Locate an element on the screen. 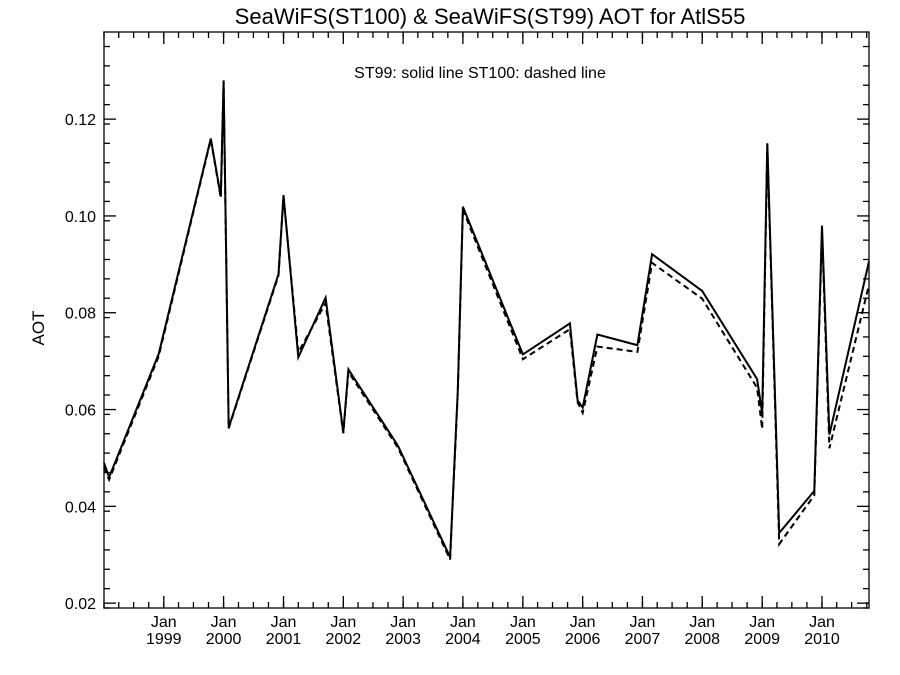 This screenshot has width=900, height=675. y-axis-label: AOT is located at coordinates (38, 328).